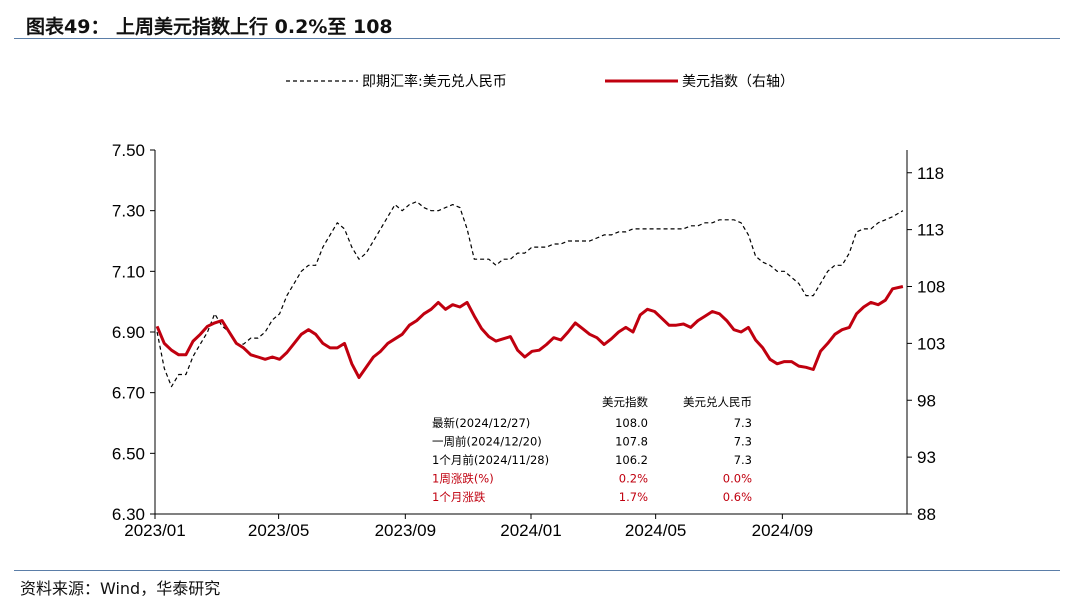  I want to click on table-cell-usdcny: 0.0%, so click(737, 479).